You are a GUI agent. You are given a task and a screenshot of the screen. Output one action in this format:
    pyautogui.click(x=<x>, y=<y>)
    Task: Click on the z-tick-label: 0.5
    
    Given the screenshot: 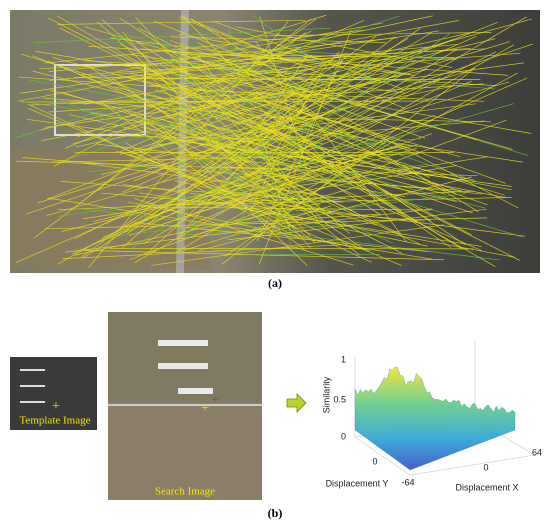 What is the action you would take?
    pyautogui.click(x=339, y=399)
    